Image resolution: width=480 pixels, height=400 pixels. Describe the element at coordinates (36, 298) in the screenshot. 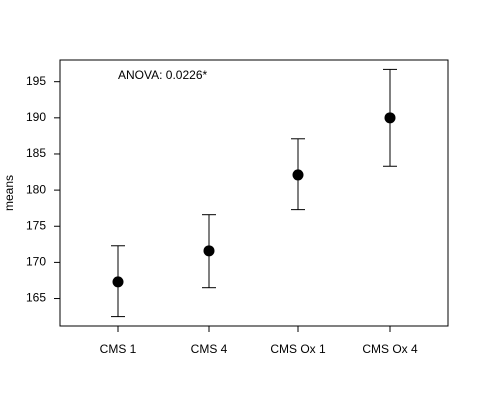

I see `y-tick-label-165: 165` at that location.